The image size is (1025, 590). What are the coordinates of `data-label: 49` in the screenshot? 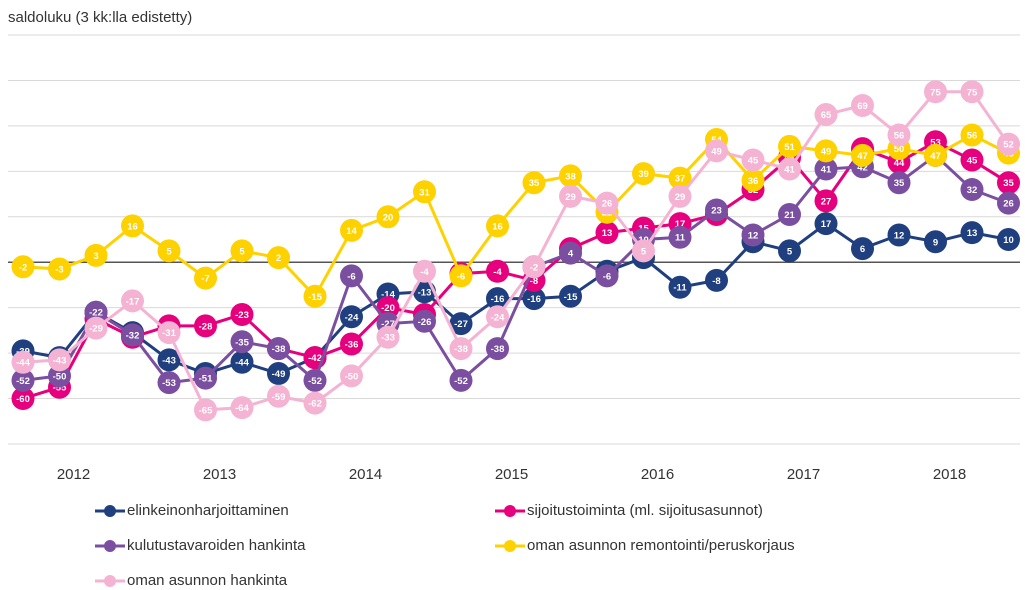 It's located at (716, 151).